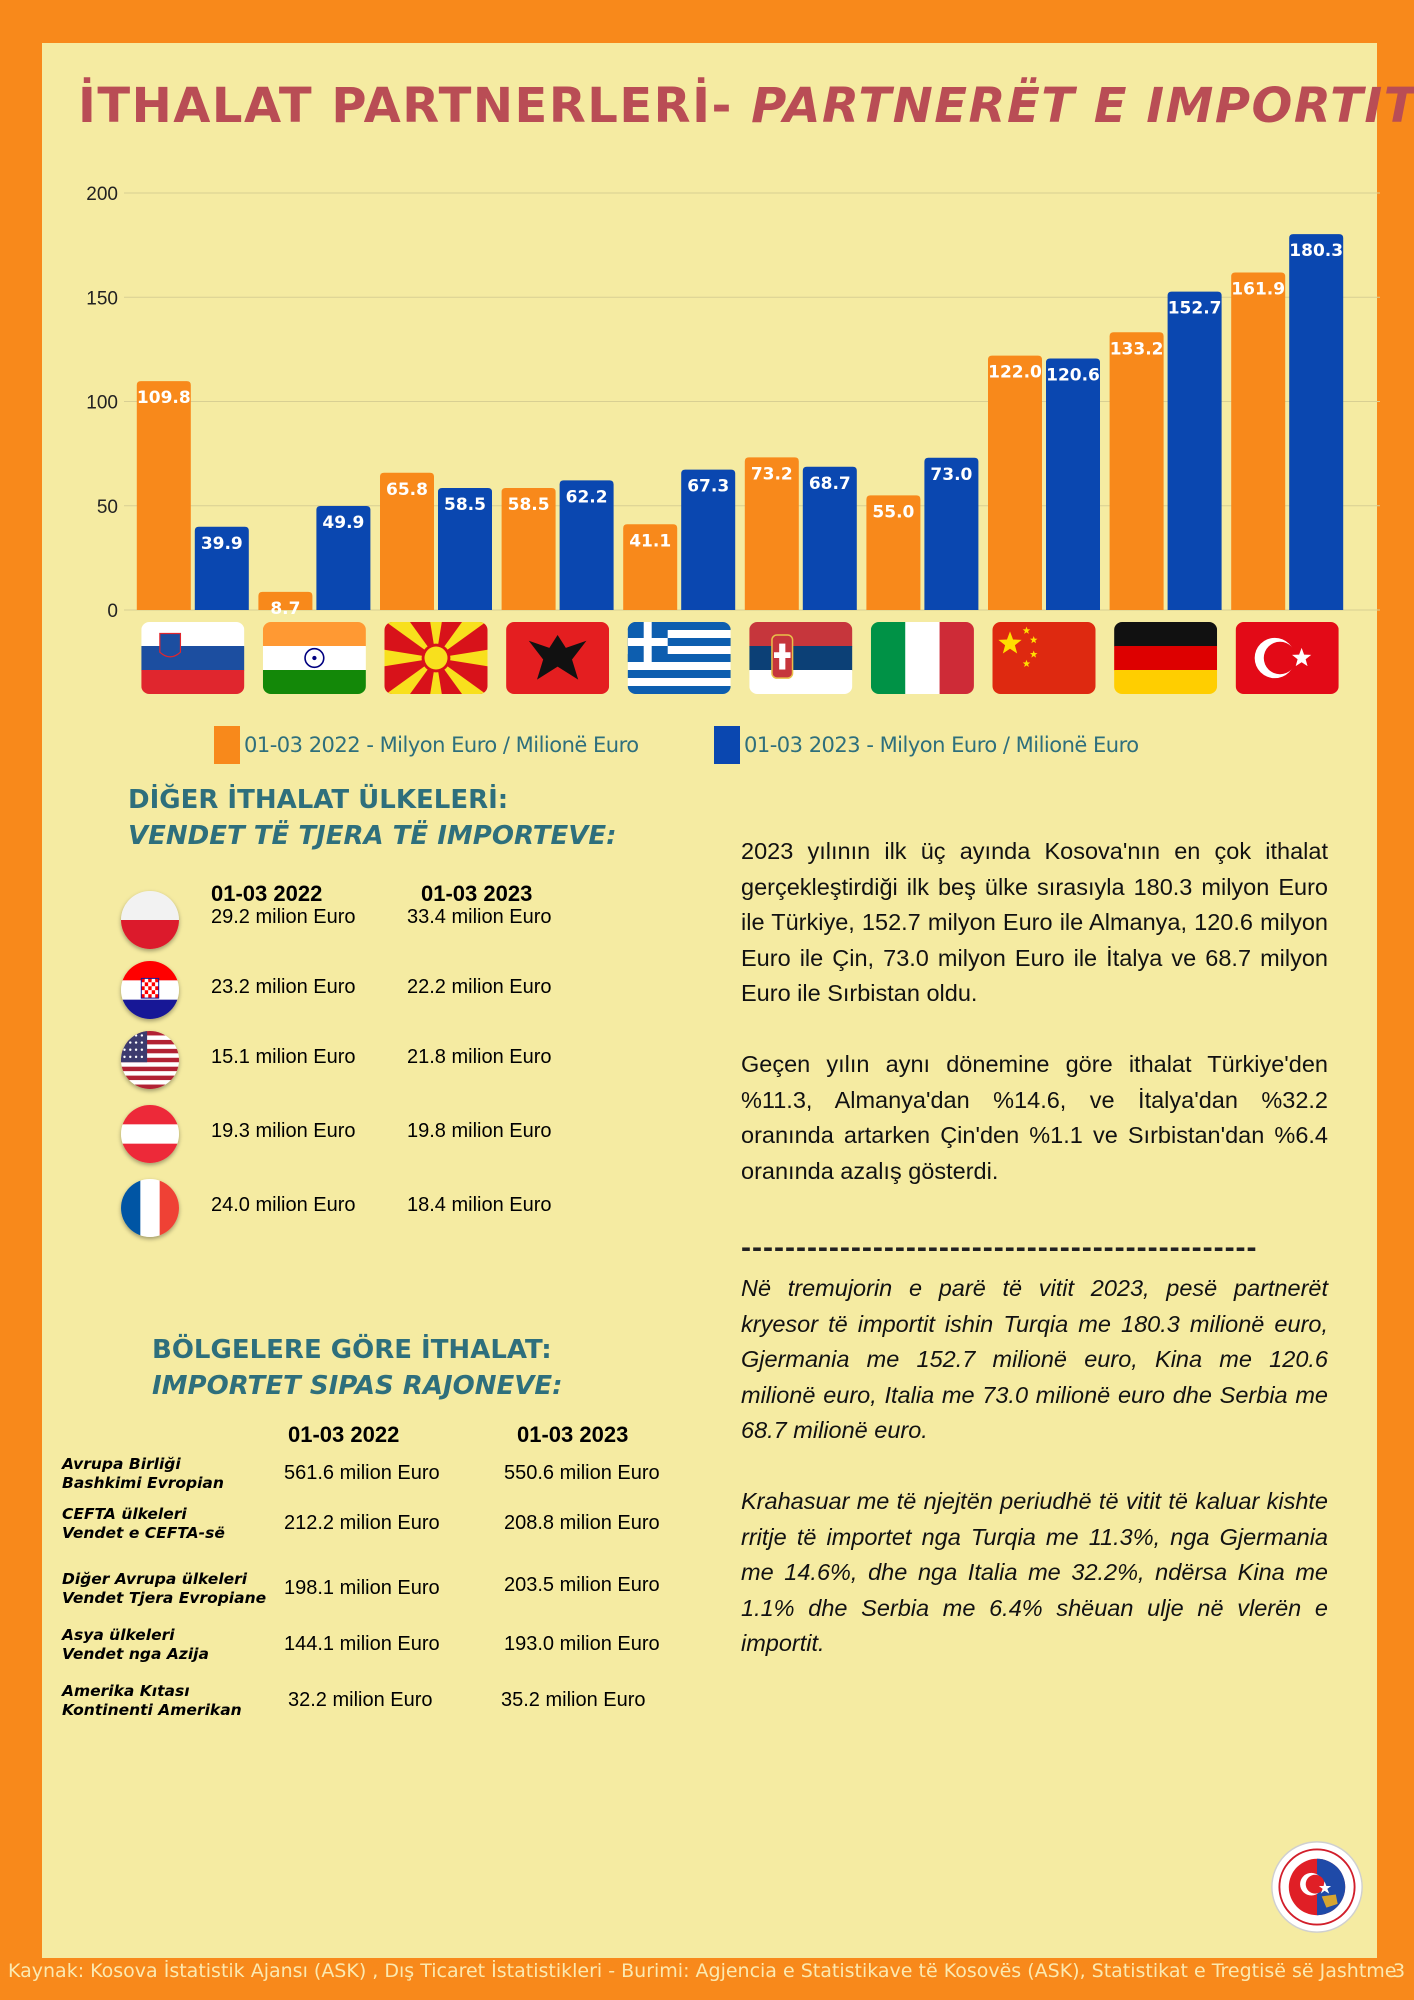 This screenshot has height=2000, width=1414. Describe the element at coordinates (126, 1691) in the screenshot. I see `region-label-tr: Amerika Kıtası` at that location.